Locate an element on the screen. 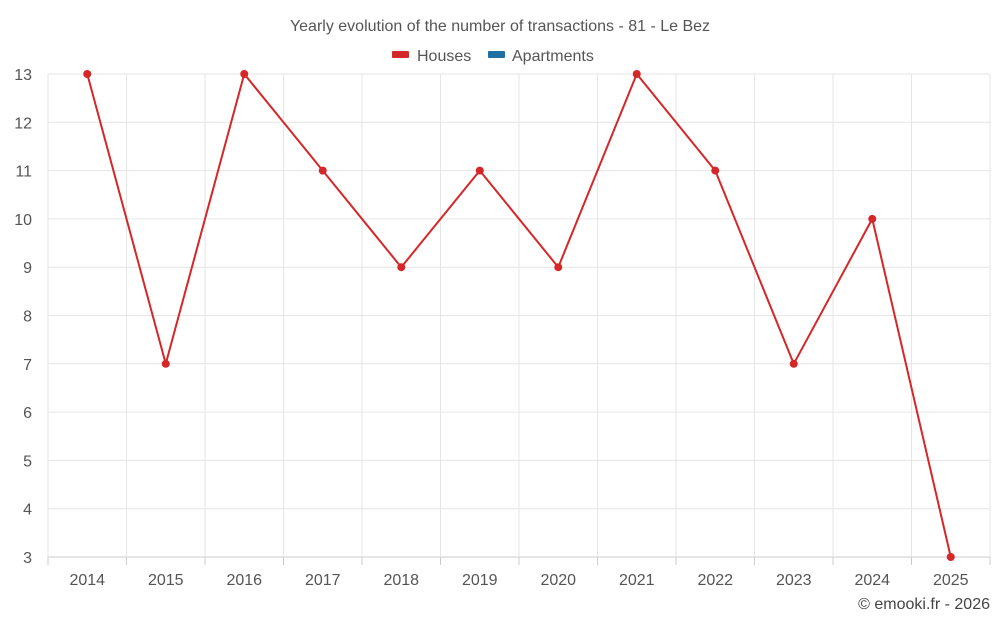 This screenshot has height=625, width=1000. y-tick-label: 13 is located at coordinates (23, 75).